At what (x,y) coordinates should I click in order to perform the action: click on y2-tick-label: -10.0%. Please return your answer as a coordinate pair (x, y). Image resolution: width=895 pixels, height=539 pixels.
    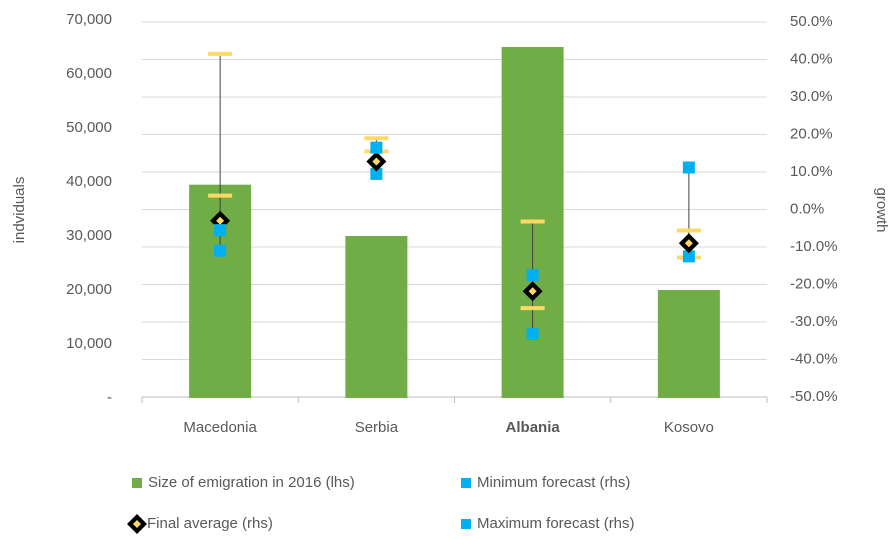
    Looking at the image, I should click on (814, 246).